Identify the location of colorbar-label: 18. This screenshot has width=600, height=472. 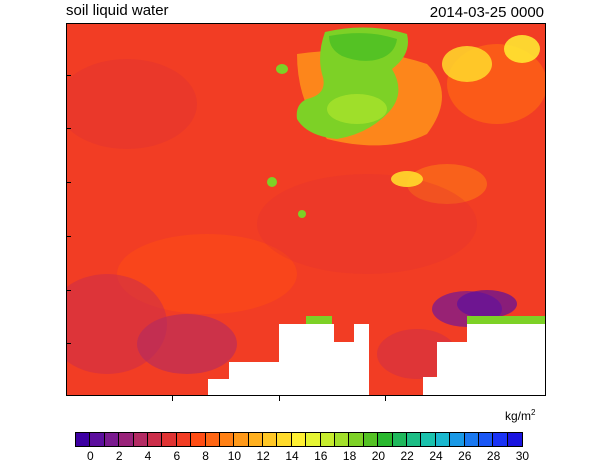
(349, 456).